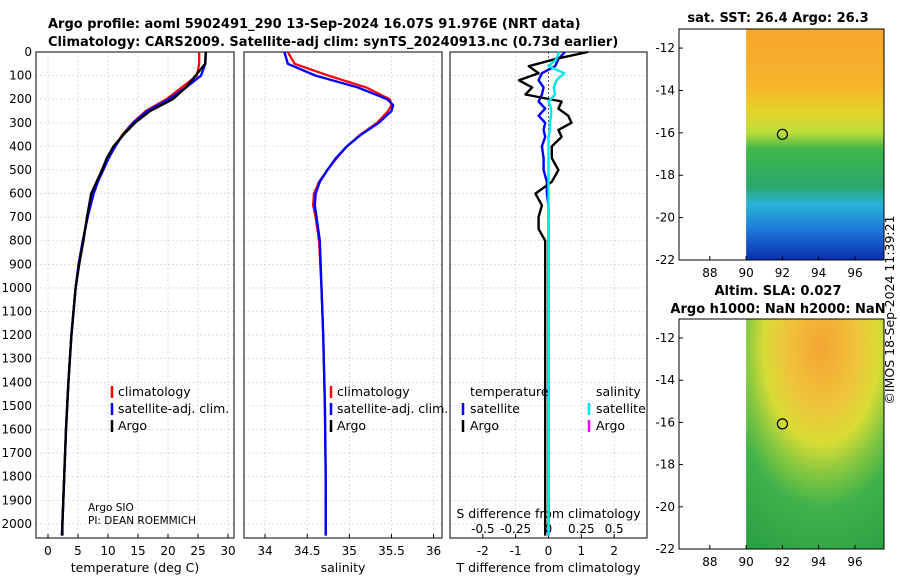 This screenshot has width=900, height=580. What do you see at coordinates (197, 551) in the screenshot?
I see `x-tick-label: 25` at bounding box center [197, 551].